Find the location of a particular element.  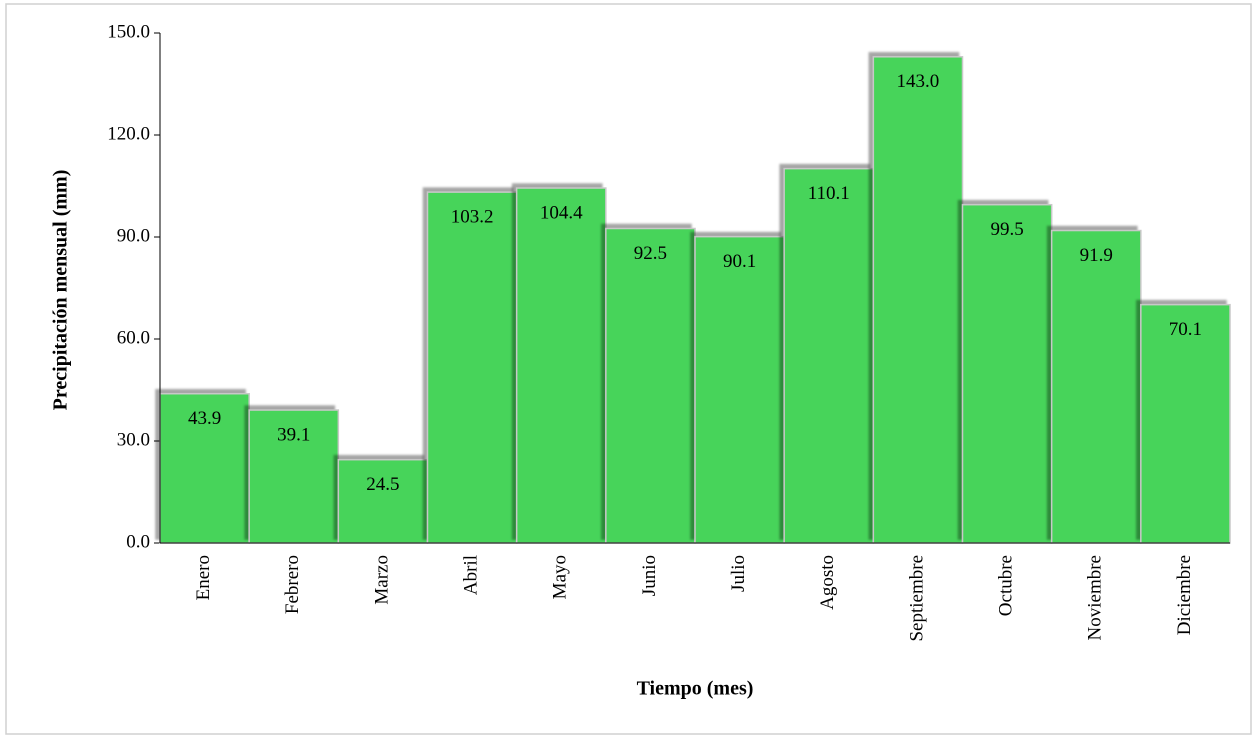

data-label: 70.1 is located at coordinates (1185, 329).